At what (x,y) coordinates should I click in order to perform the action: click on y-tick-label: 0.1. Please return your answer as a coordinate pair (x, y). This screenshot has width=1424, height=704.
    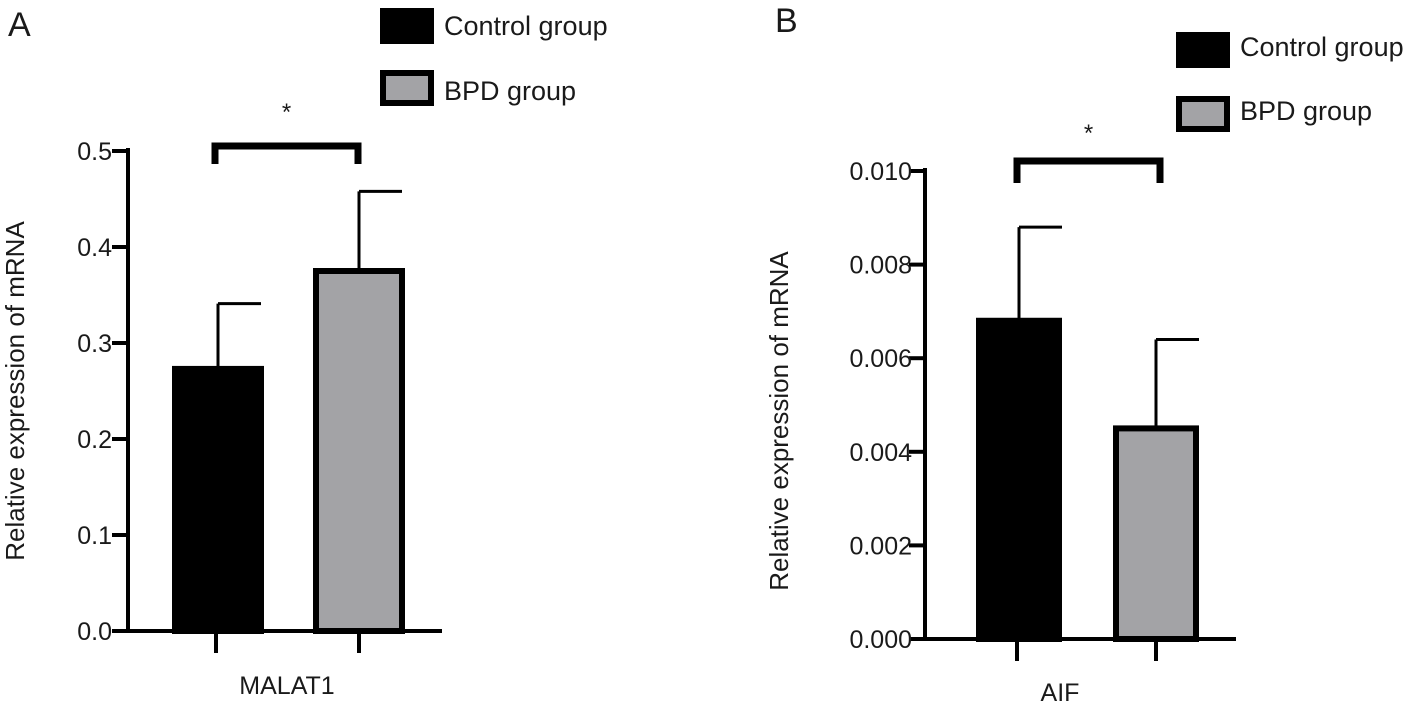
    Looking at the image, I should click on (94, 536).